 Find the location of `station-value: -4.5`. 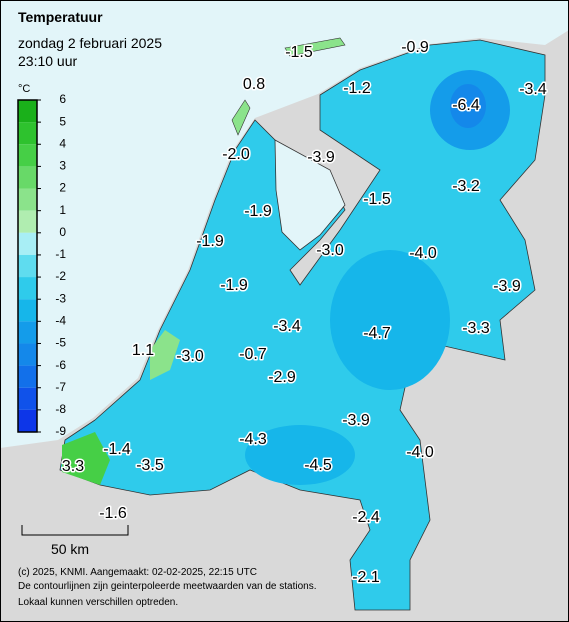

station-value: -4.5 is located at coordinates (318, 465).